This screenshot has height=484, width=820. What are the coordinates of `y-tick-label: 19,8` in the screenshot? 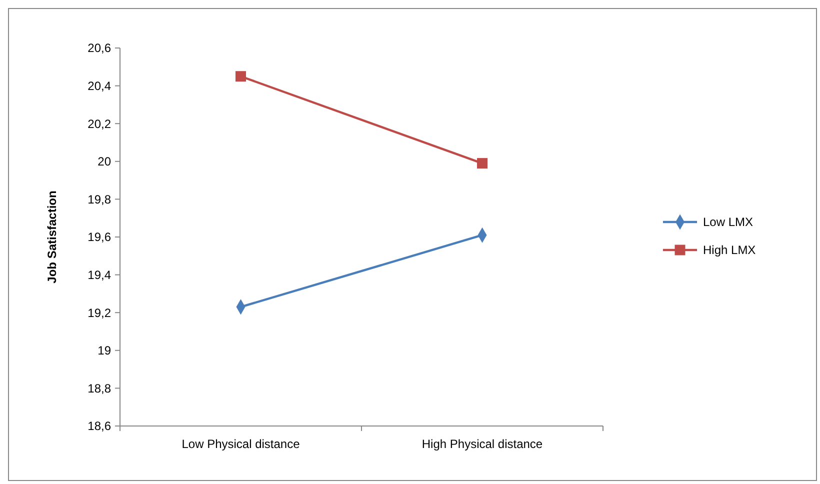 It's located at (100, 199).